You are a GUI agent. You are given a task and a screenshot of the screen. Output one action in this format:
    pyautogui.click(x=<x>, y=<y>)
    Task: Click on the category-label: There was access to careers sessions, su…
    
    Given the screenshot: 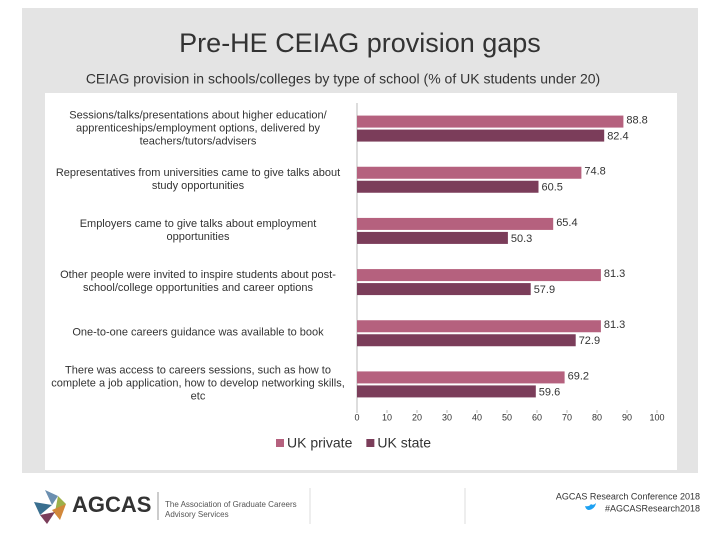 What is the action you would take?
    pyautogui.click(x=198, y=383)
    